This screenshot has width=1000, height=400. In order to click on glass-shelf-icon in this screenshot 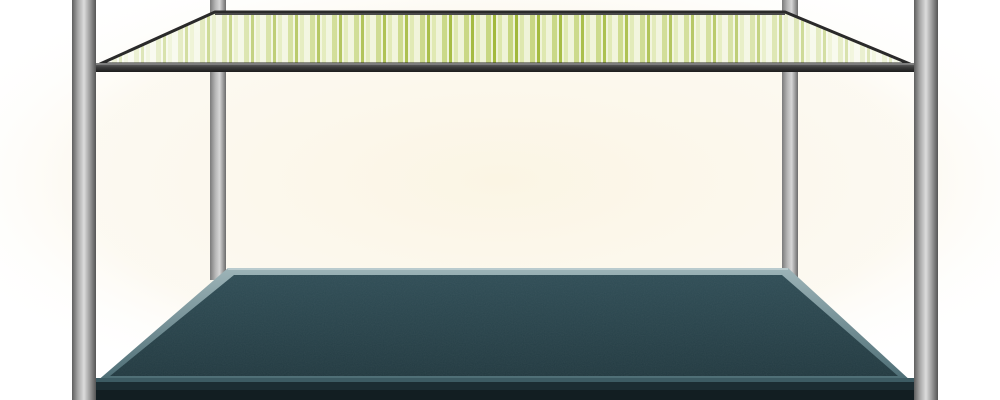, I will do `click(505, 41)`.